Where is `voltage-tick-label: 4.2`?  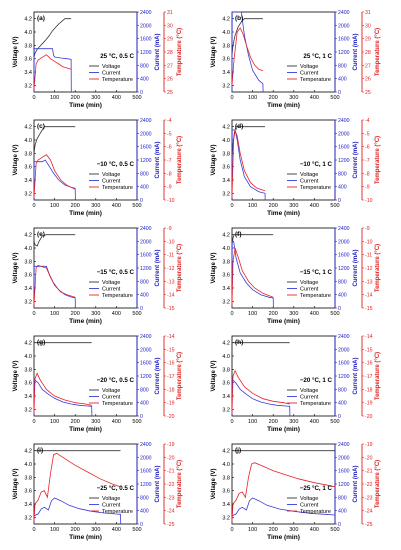
voltage-tick-label: 4.2 is located at coordinates (28, 236).